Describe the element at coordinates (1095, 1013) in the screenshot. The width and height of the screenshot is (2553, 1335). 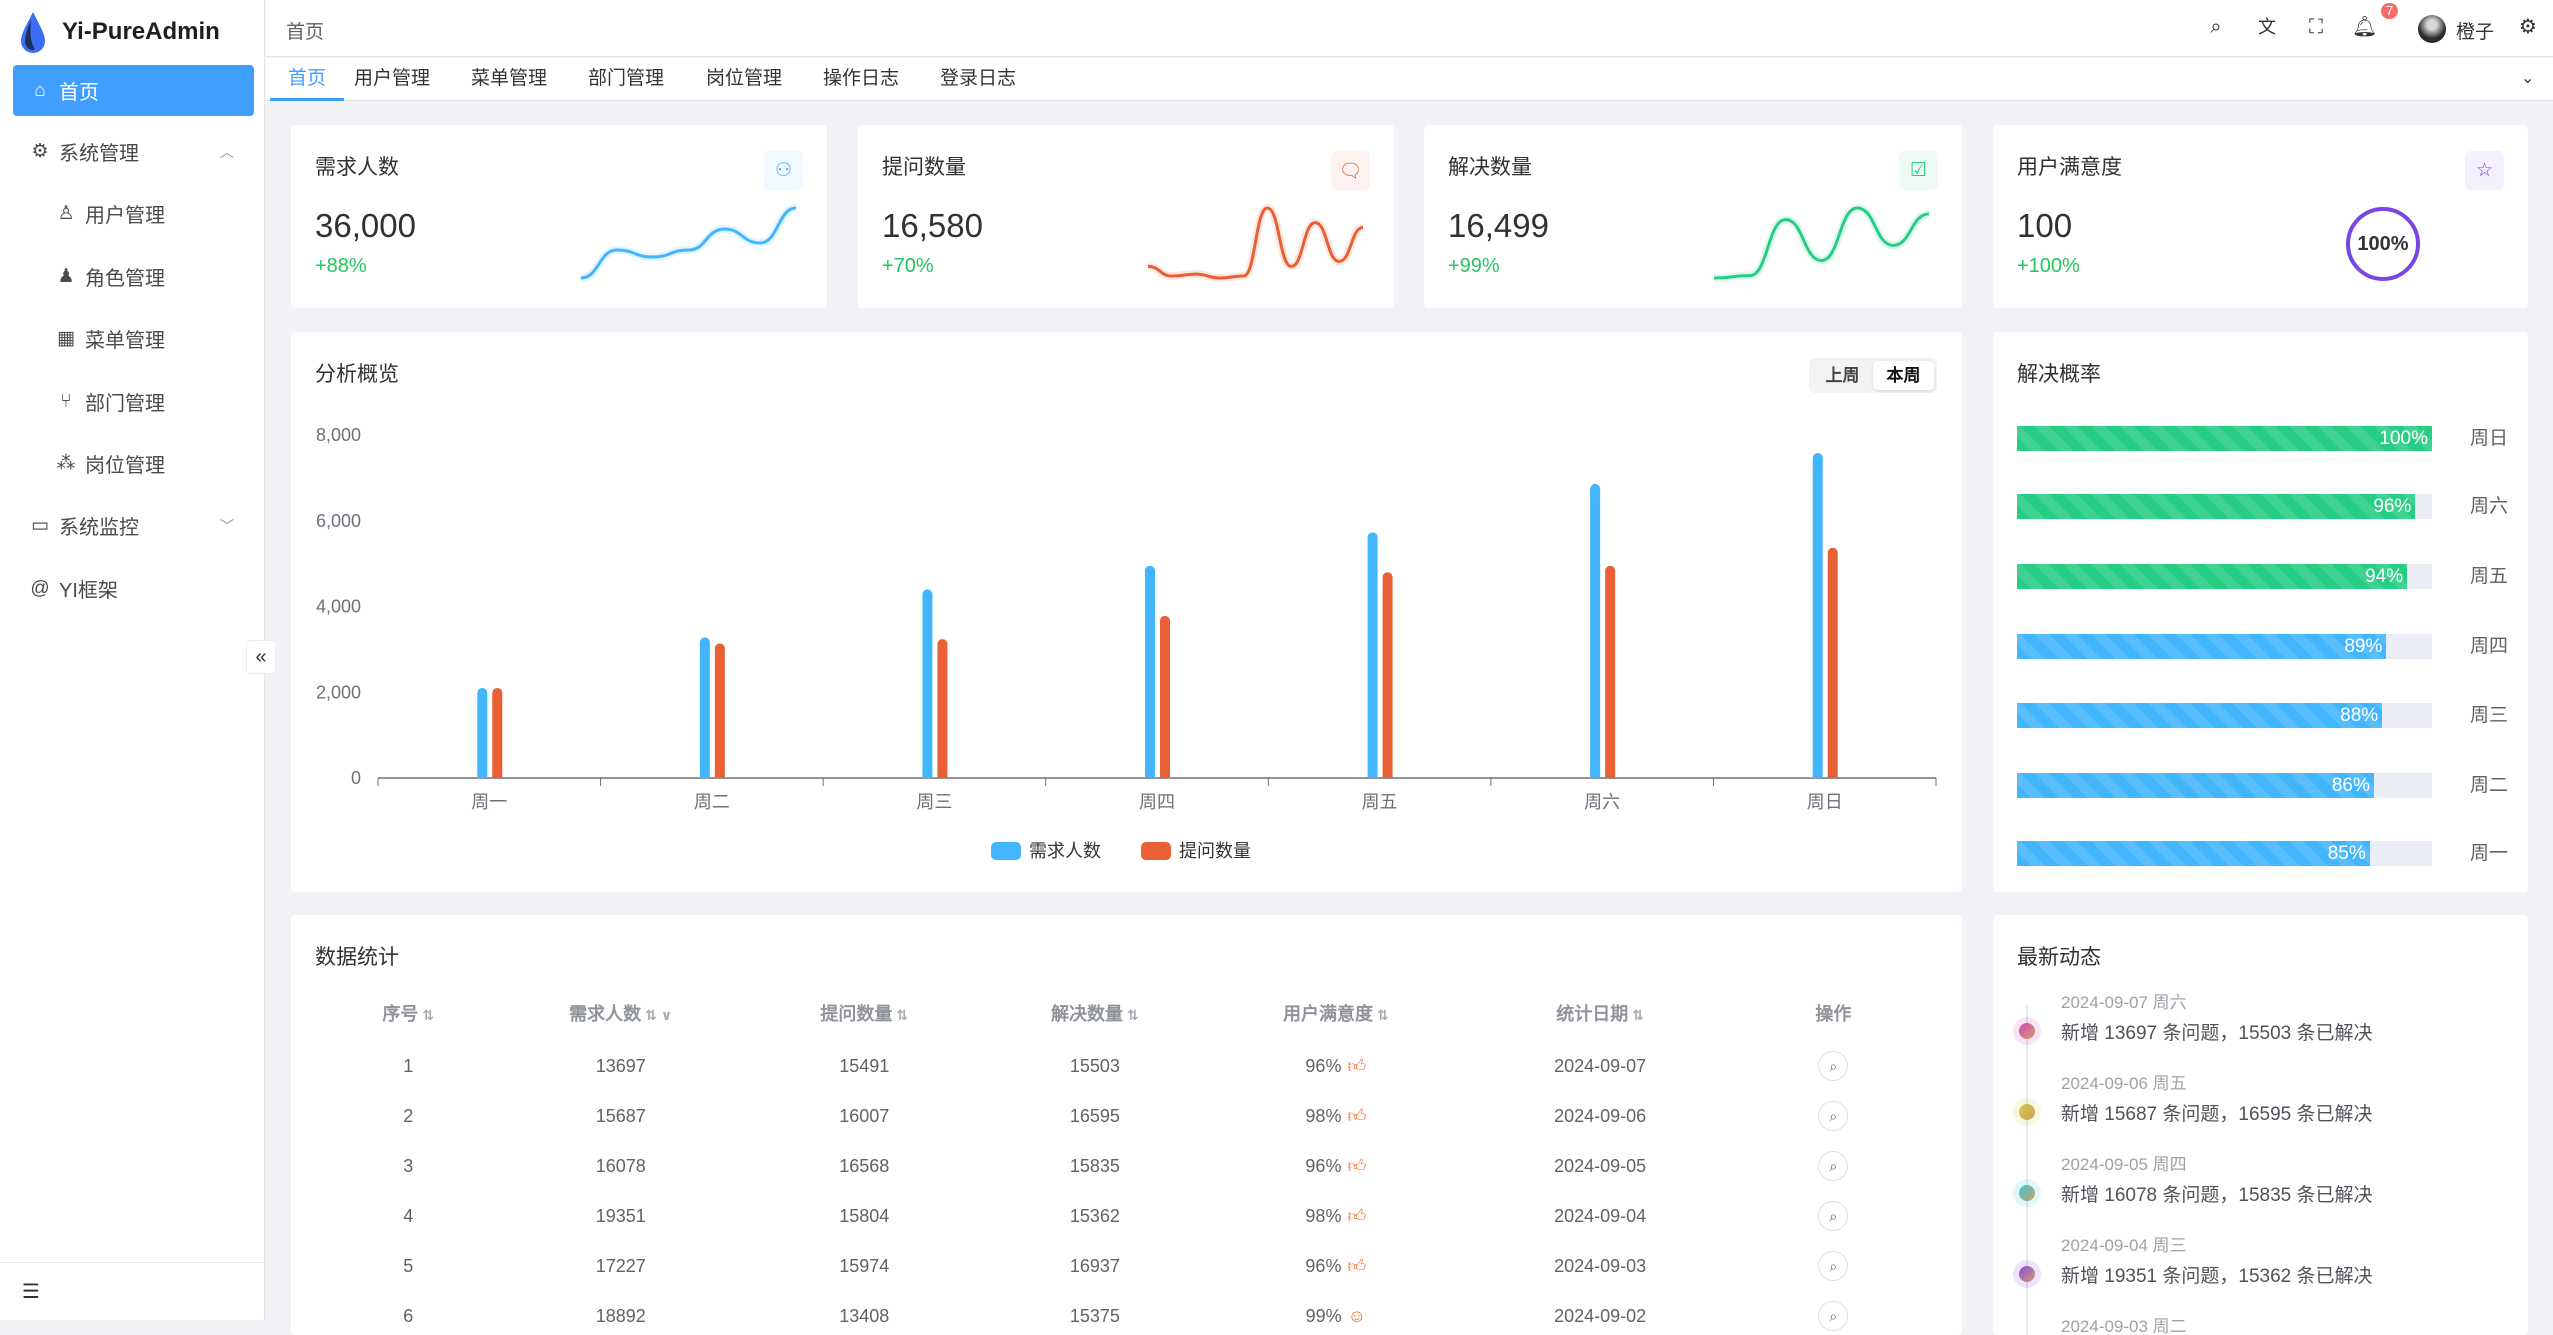
I see `column-header: 解决数量 ⇅` at that location.